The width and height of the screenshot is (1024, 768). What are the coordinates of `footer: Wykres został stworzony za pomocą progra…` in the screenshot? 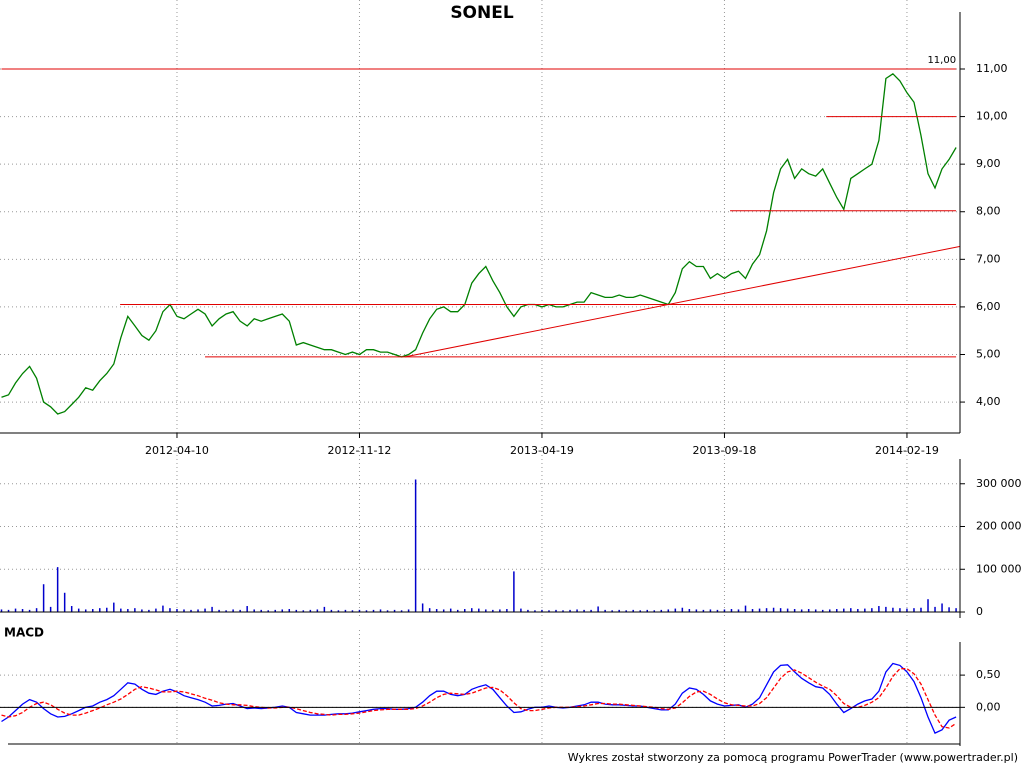 It's located at (793, 757).